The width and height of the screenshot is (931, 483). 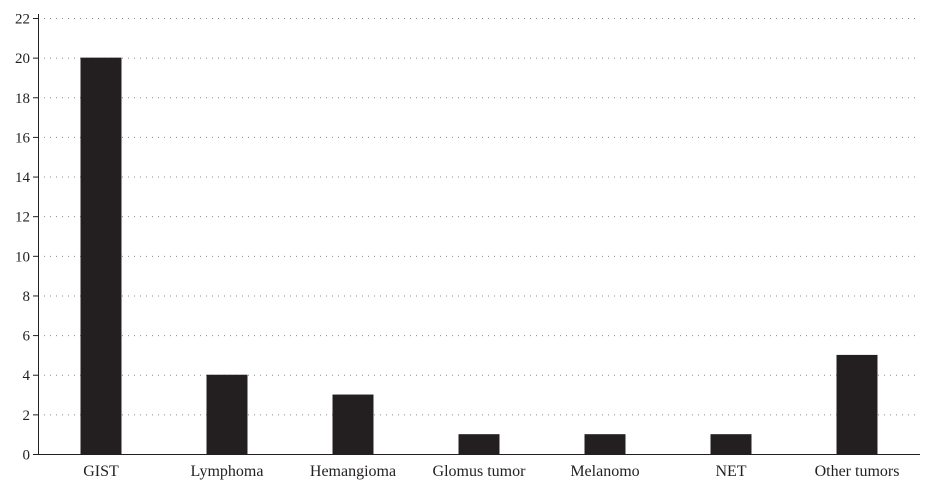 I want to click on x-label-glomus-tumor: Glomus tumor, so click(x=480, y=471).